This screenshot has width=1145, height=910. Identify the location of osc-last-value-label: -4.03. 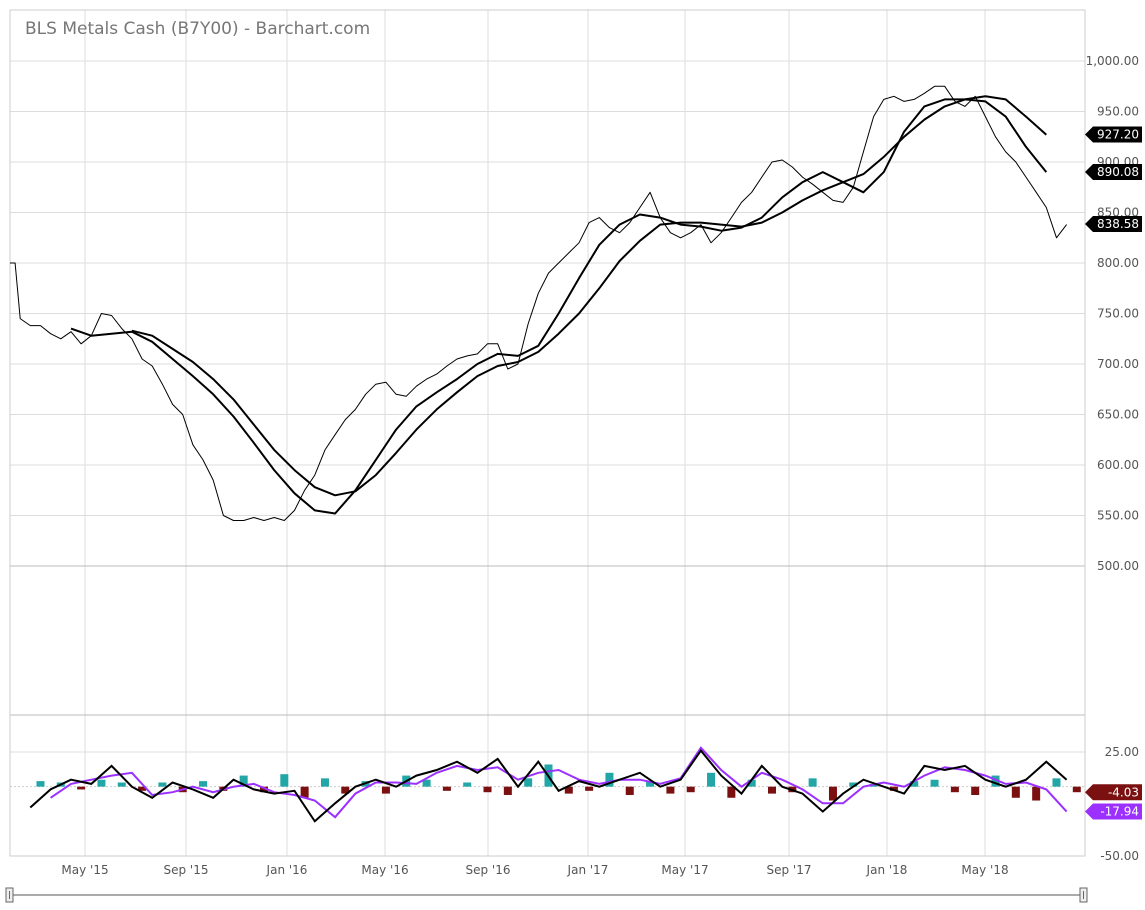
(1123, 792).